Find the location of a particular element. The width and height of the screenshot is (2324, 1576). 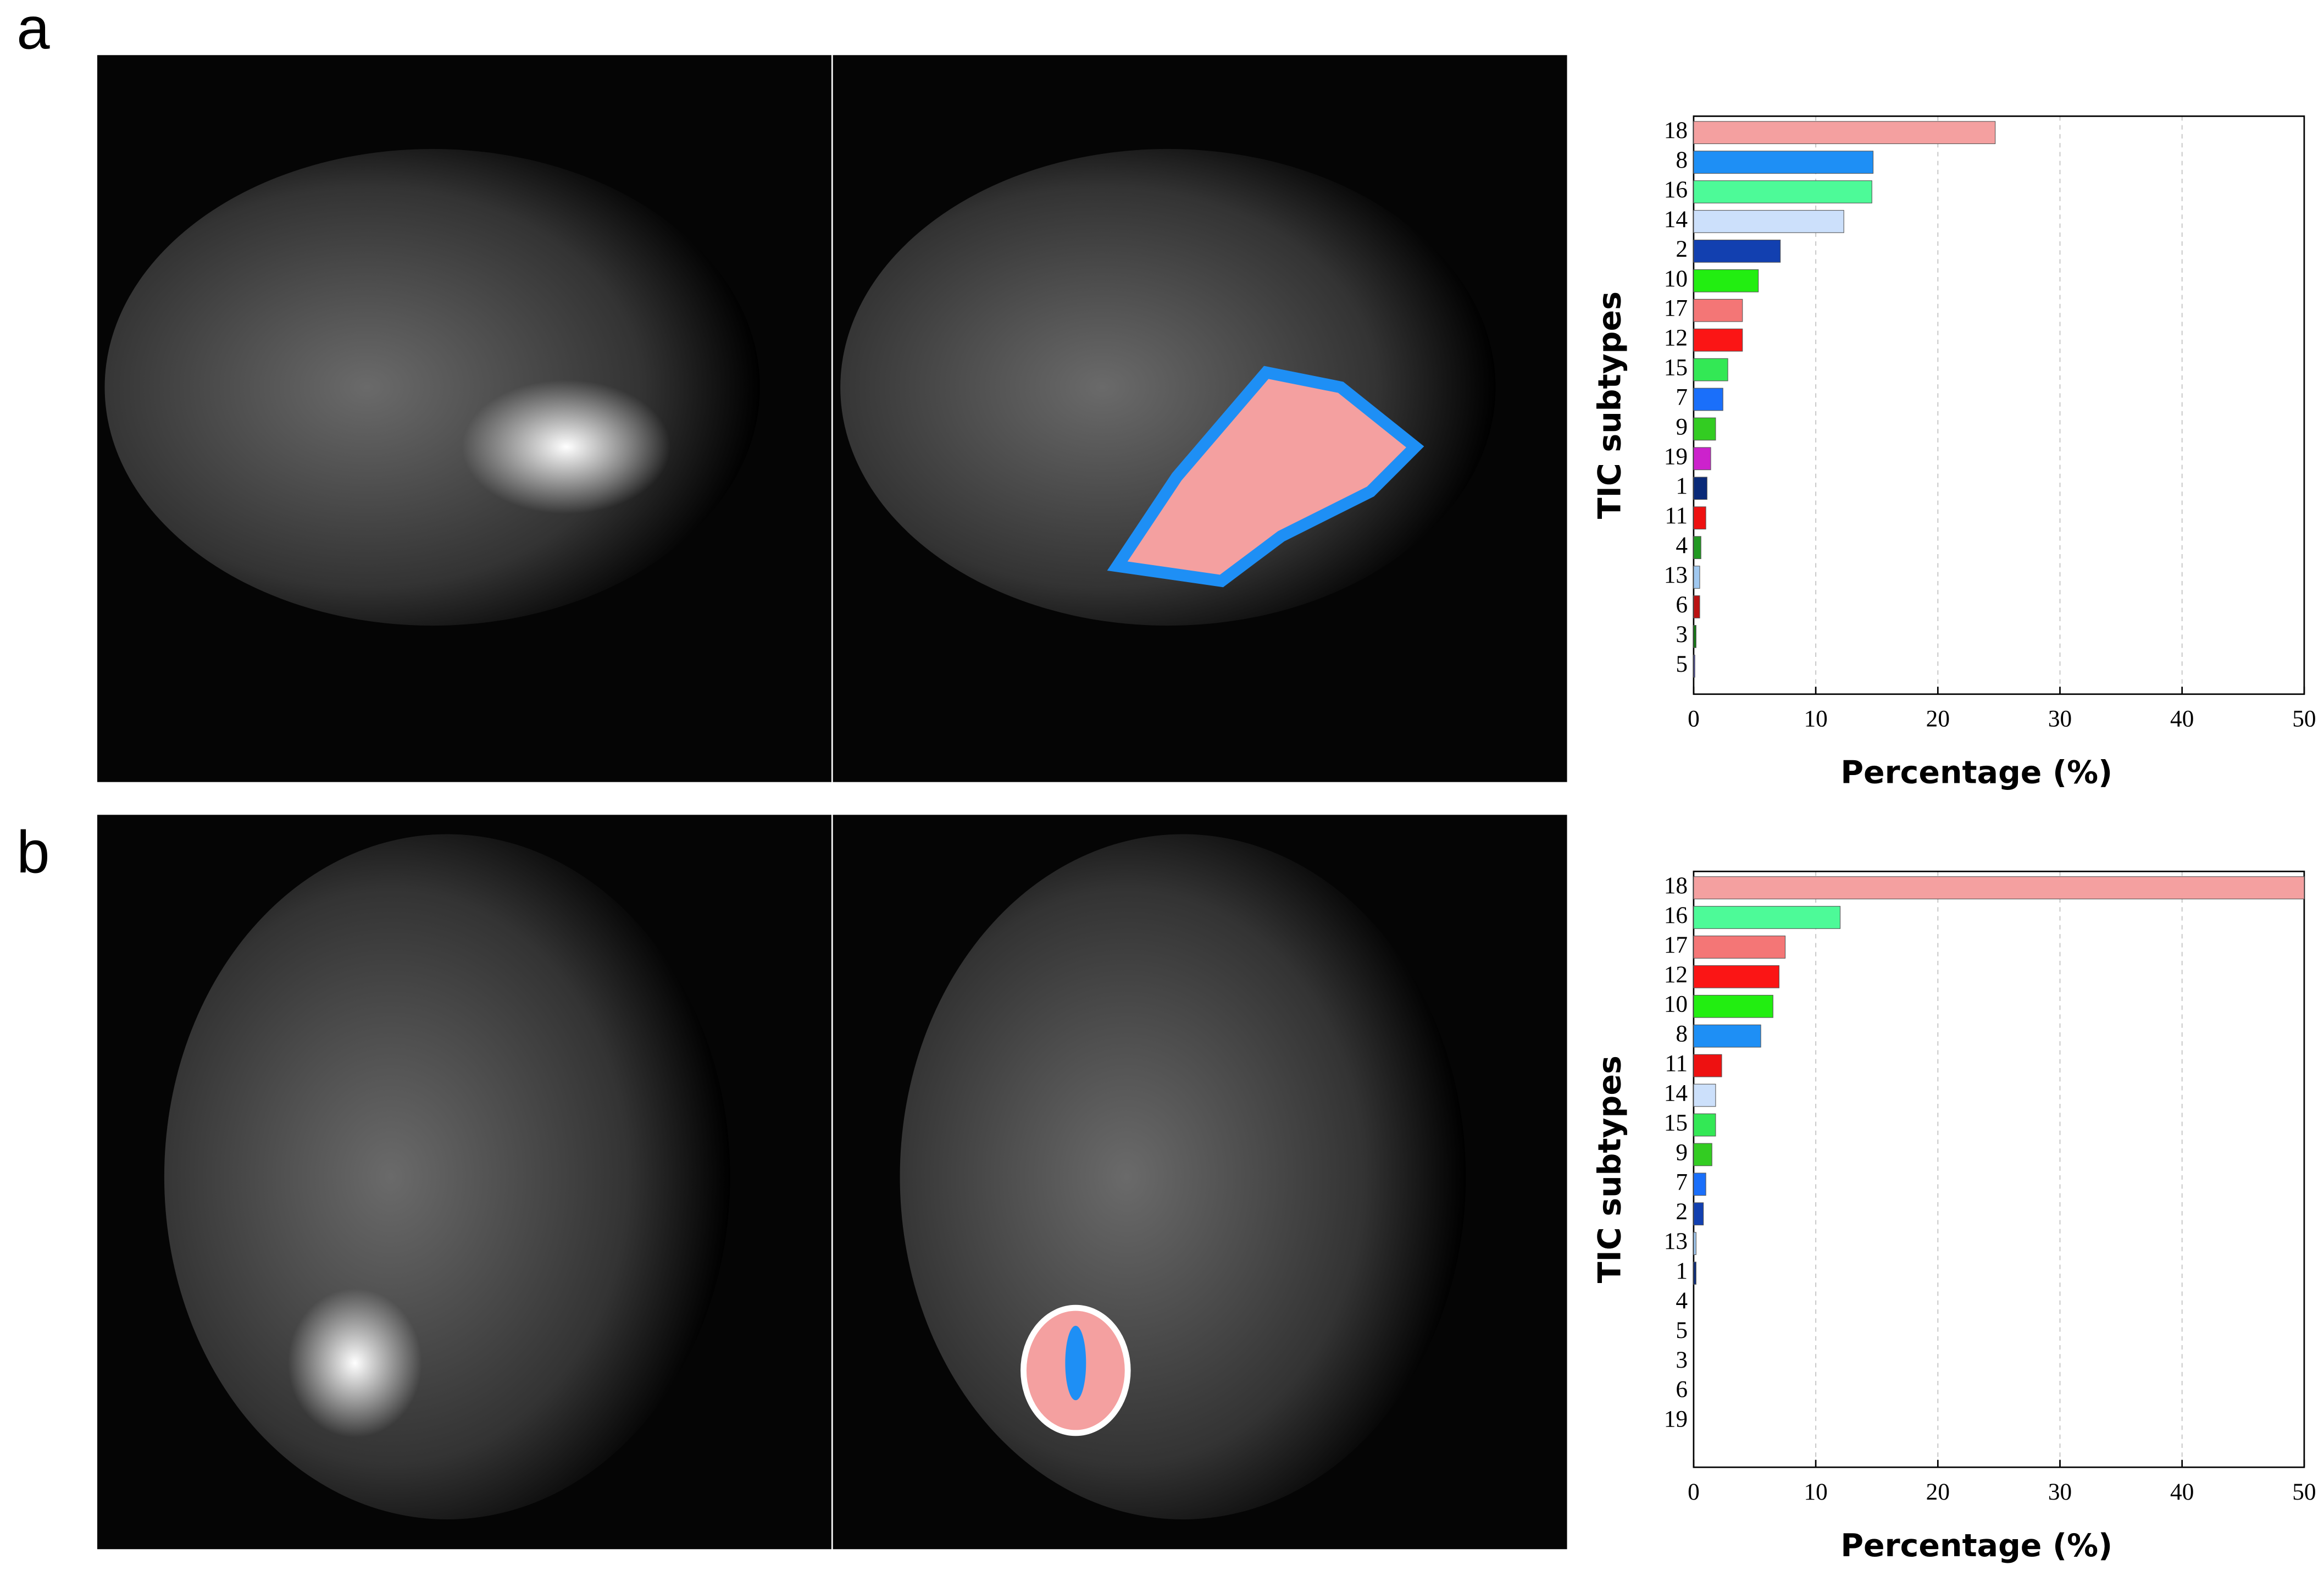

plot-frame is located at coordinates (1999, 1169).